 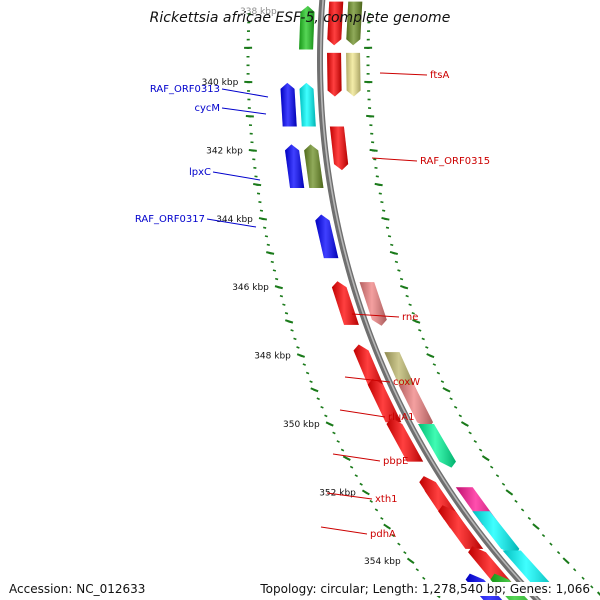 I want to click on gene-label-pdha: pdhA, so click(x=358, y=533).